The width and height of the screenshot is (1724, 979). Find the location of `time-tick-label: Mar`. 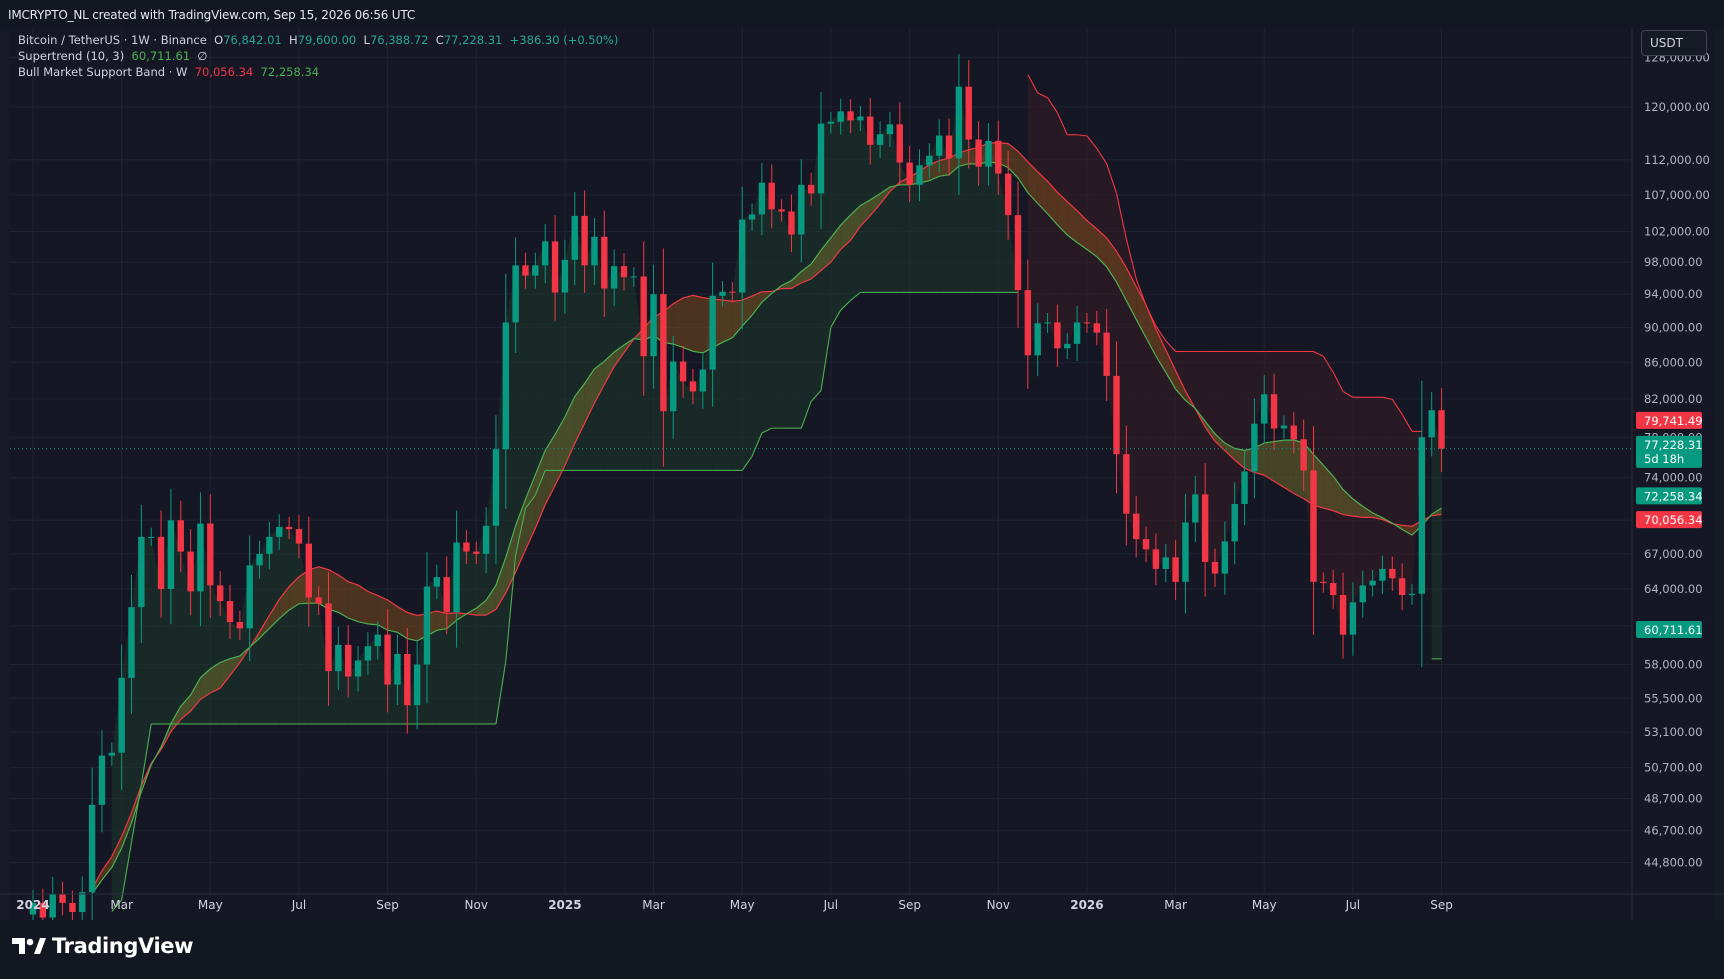

time-tick-label: Mar is located at coordinates (1175, 905).